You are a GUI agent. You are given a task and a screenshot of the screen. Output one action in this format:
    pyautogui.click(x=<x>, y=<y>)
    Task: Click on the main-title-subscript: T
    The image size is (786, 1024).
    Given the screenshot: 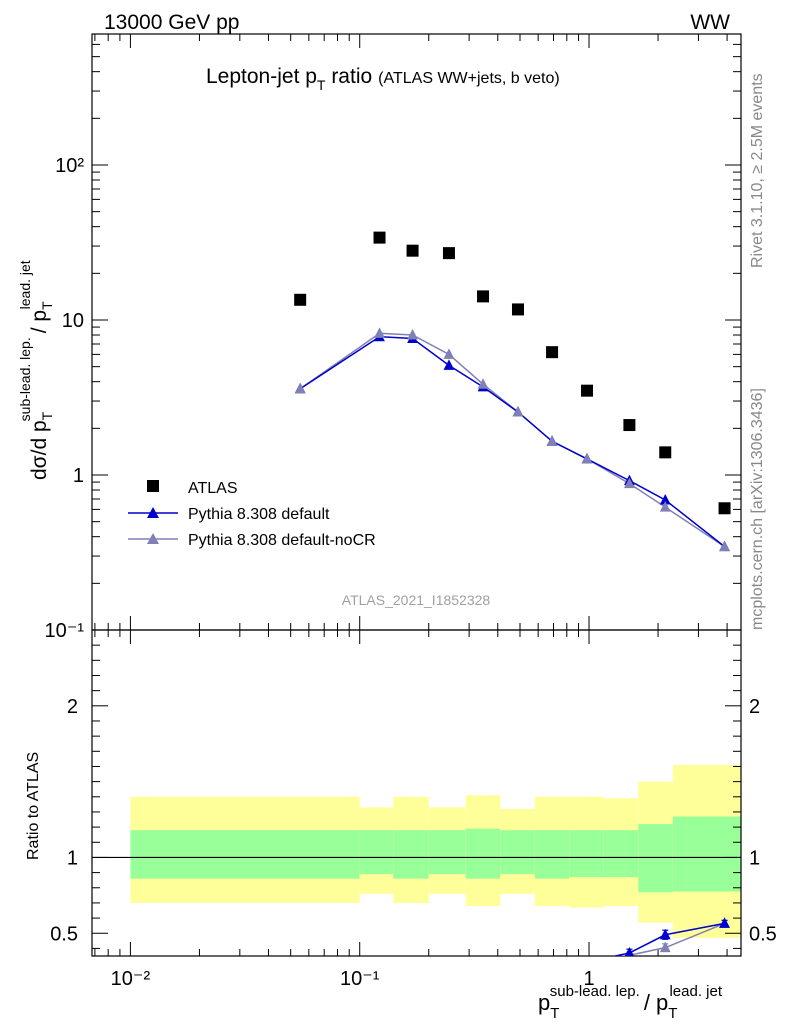 What is the action you would take?
    pyautogui.click(x=321, y=85)
    